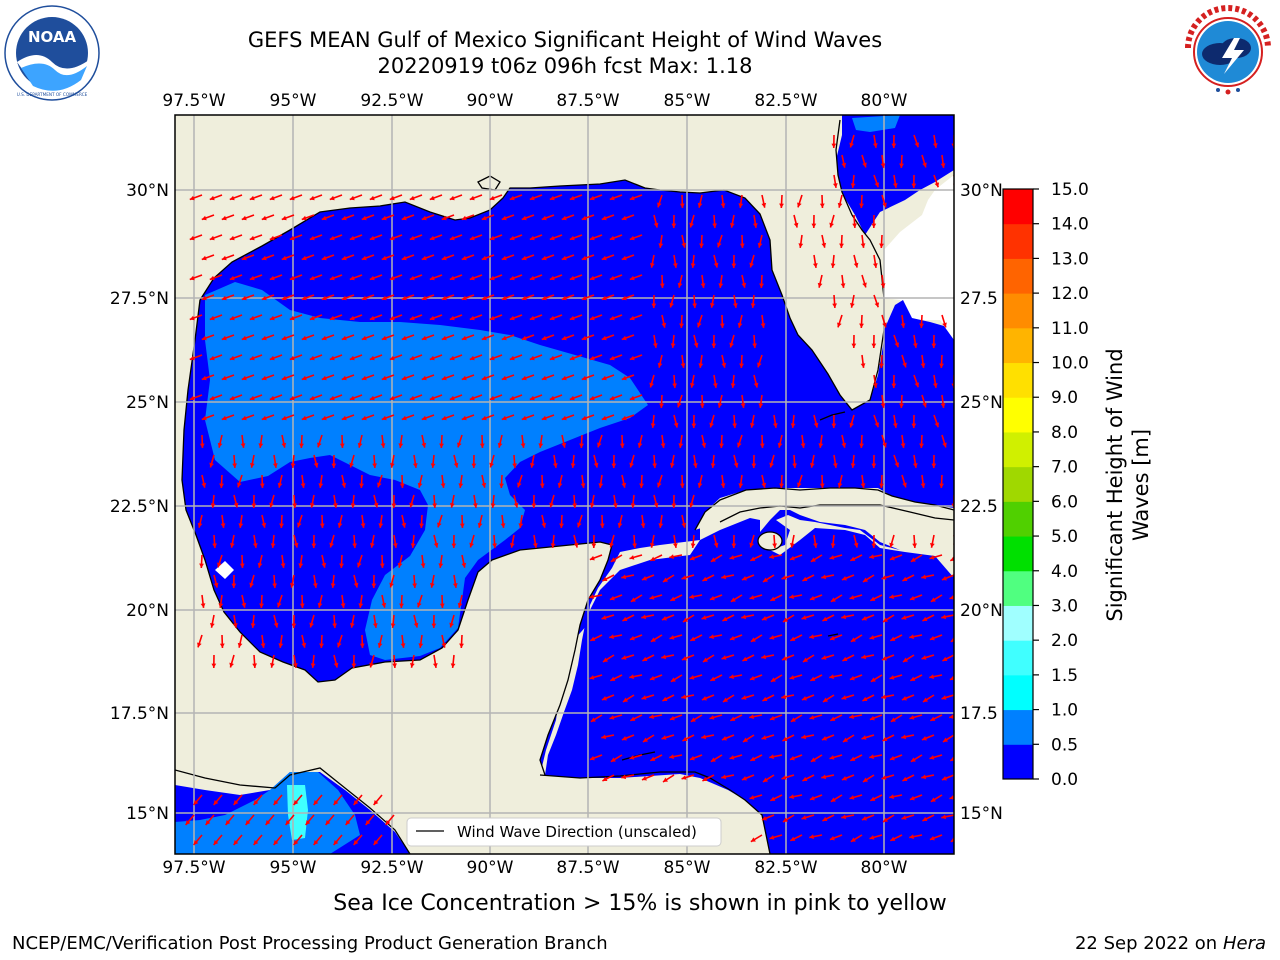 The image size is (1280, 960). What do you see at coordinates (1170, 943) in the screenshot?
I see `date-stamp: 22 Sep 2022 on Hera` at bounding box center [1170, 943].